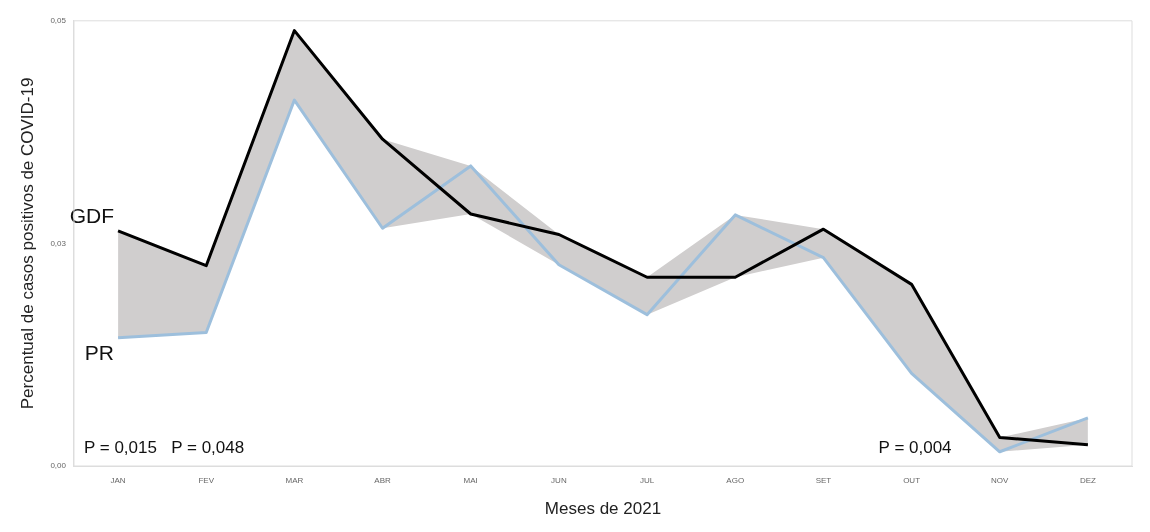  What do you see at coordinates (120, 447) in the screenshot?
I see `annotation: P = 0,015` at bounding box center [120, 447].